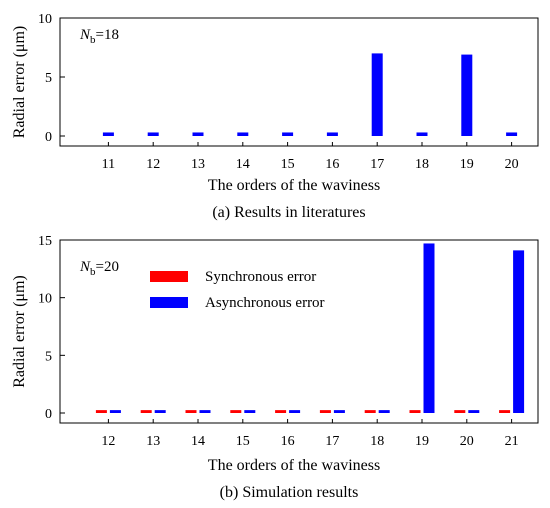 The height and width of the screenshot is (508, 550). I want to click on panel-caption: (b) Simulation results, so click(289, 492).